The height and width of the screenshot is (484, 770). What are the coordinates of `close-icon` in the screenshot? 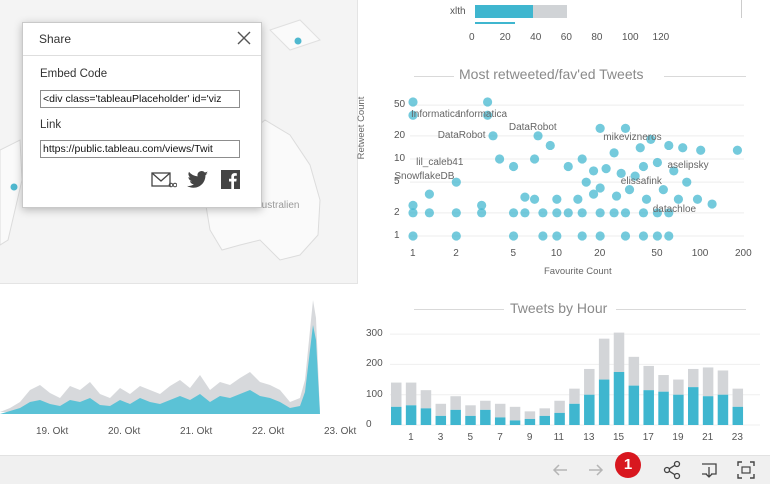 It's located at (244, 38).